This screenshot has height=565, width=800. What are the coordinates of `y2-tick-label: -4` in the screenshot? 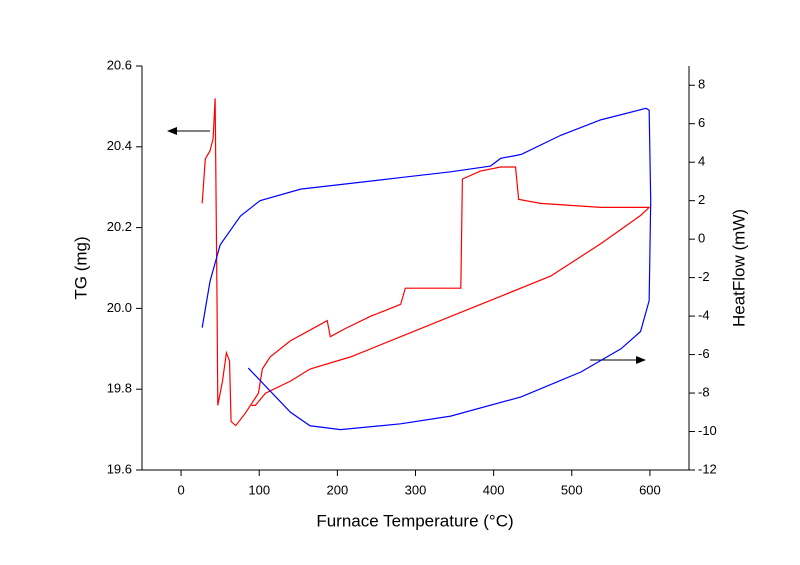 It's located at (704, 315).